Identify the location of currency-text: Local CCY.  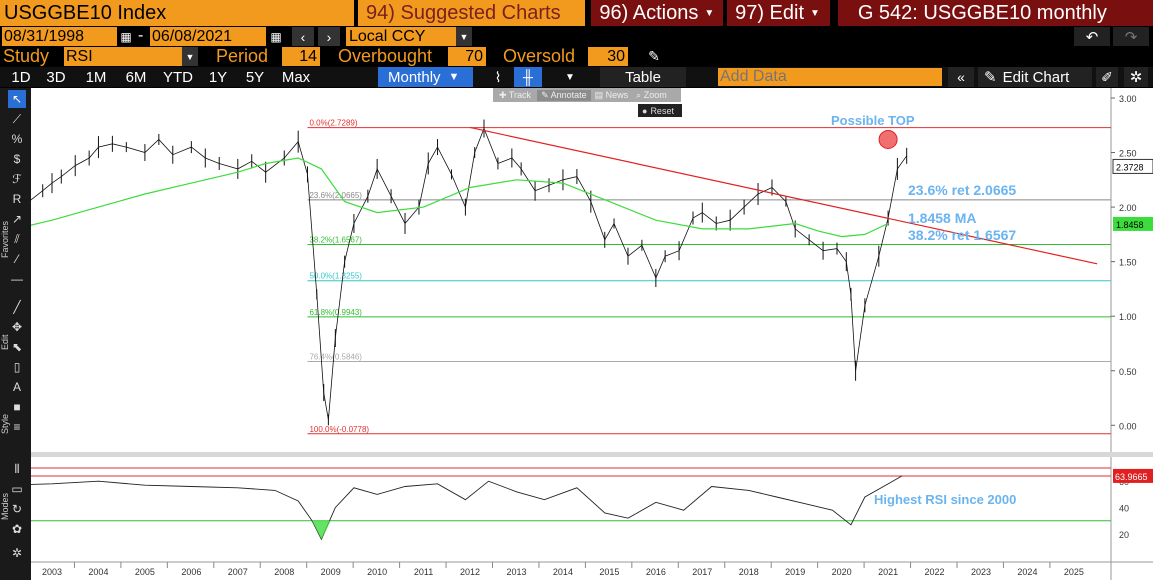
(387, 36).